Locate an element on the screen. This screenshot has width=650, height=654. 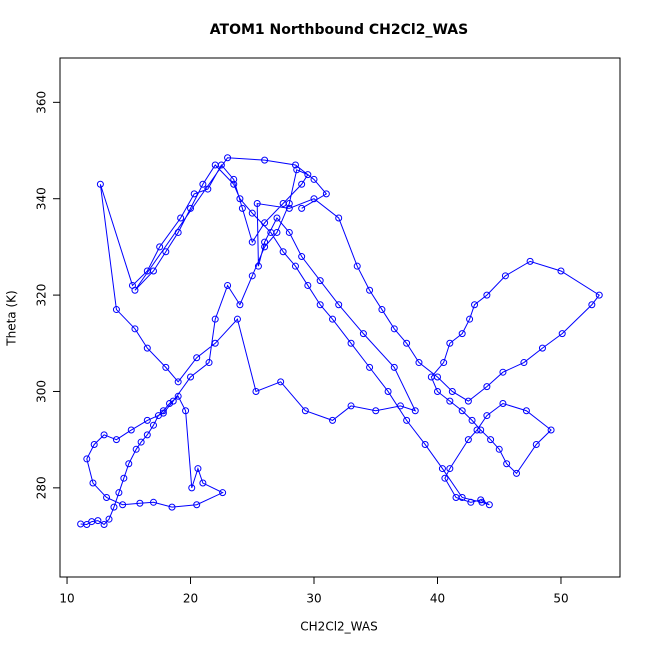
y-tick-label: 320 is located at coordinates (42, 295).